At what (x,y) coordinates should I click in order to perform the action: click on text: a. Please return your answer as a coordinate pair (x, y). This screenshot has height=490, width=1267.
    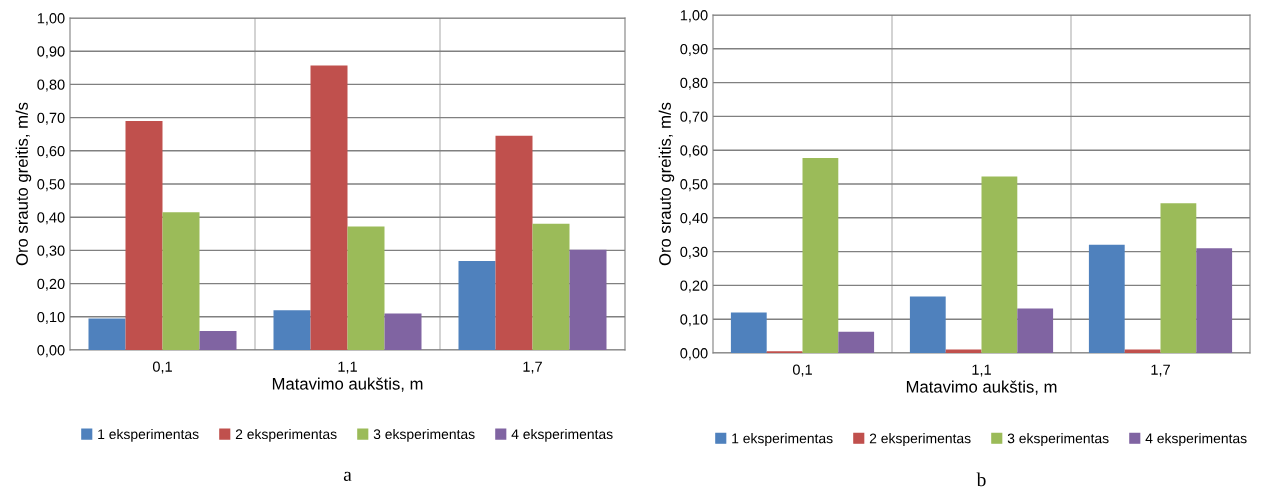
    Looking at the image, I should click on (347, 476).